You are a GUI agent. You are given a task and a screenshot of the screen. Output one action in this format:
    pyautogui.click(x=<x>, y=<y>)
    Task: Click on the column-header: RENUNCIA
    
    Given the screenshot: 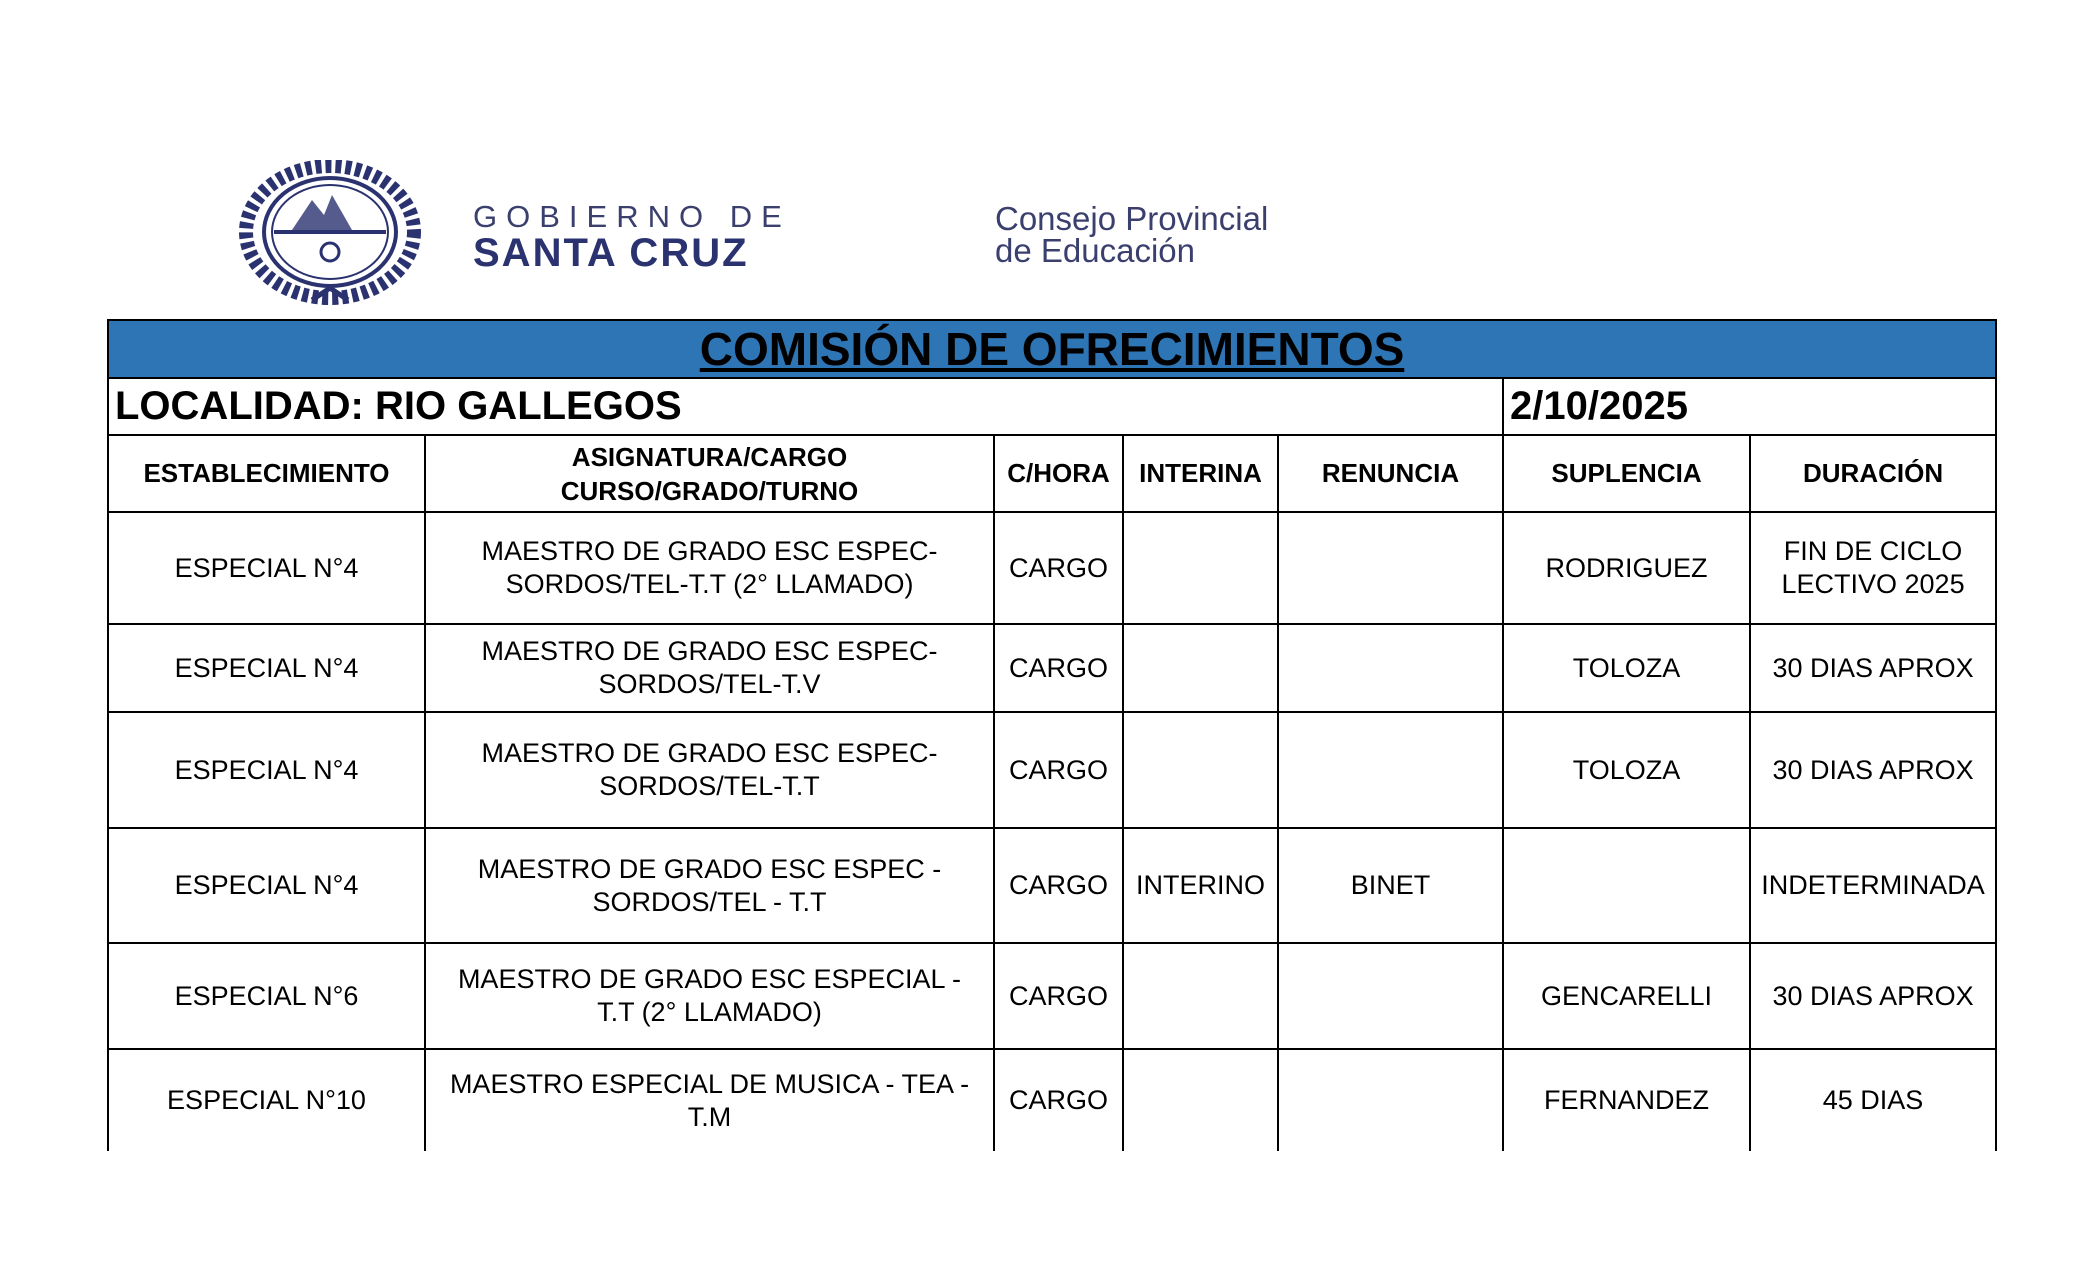 What is the action you would take?
    pyautogui.click(x=1390, y=473)
    